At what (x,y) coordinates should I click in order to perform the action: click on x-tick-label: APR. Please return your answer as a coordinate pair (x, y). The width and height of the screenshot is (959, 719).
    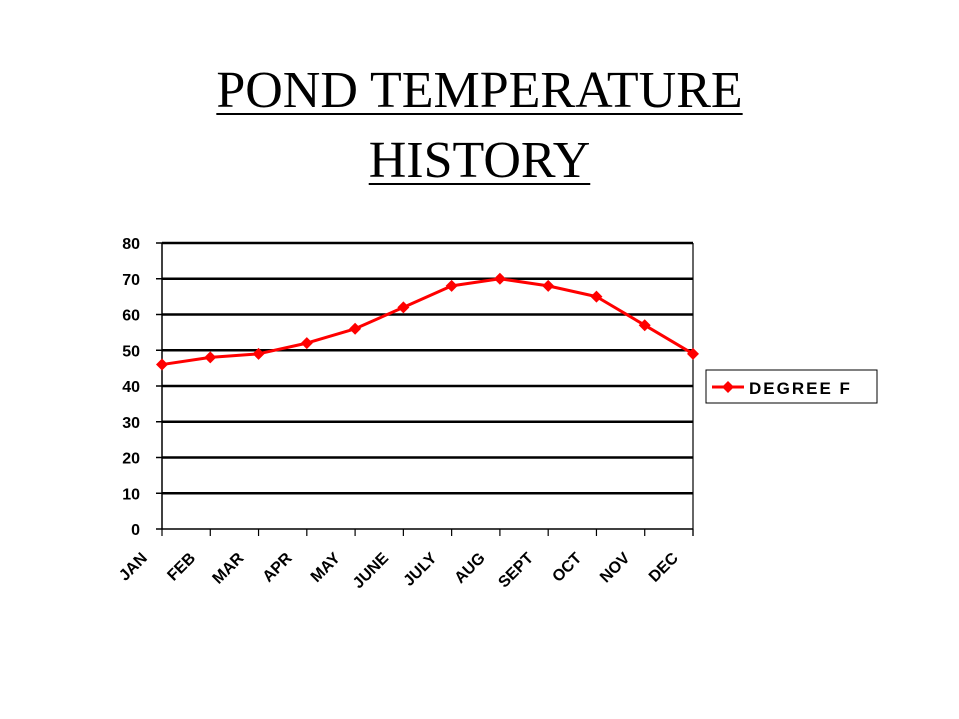
    Looking at the image, I should click on (278, 567).